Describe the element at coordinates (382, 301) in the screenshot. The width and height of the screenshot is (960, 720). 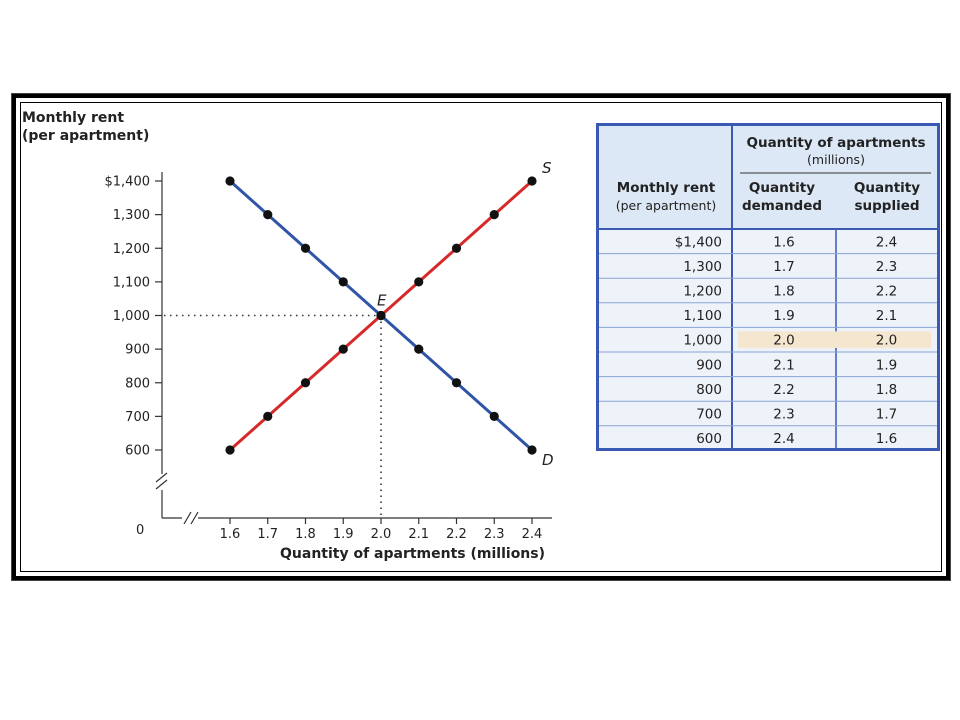
I see `equilibrium-label: E` at that location.